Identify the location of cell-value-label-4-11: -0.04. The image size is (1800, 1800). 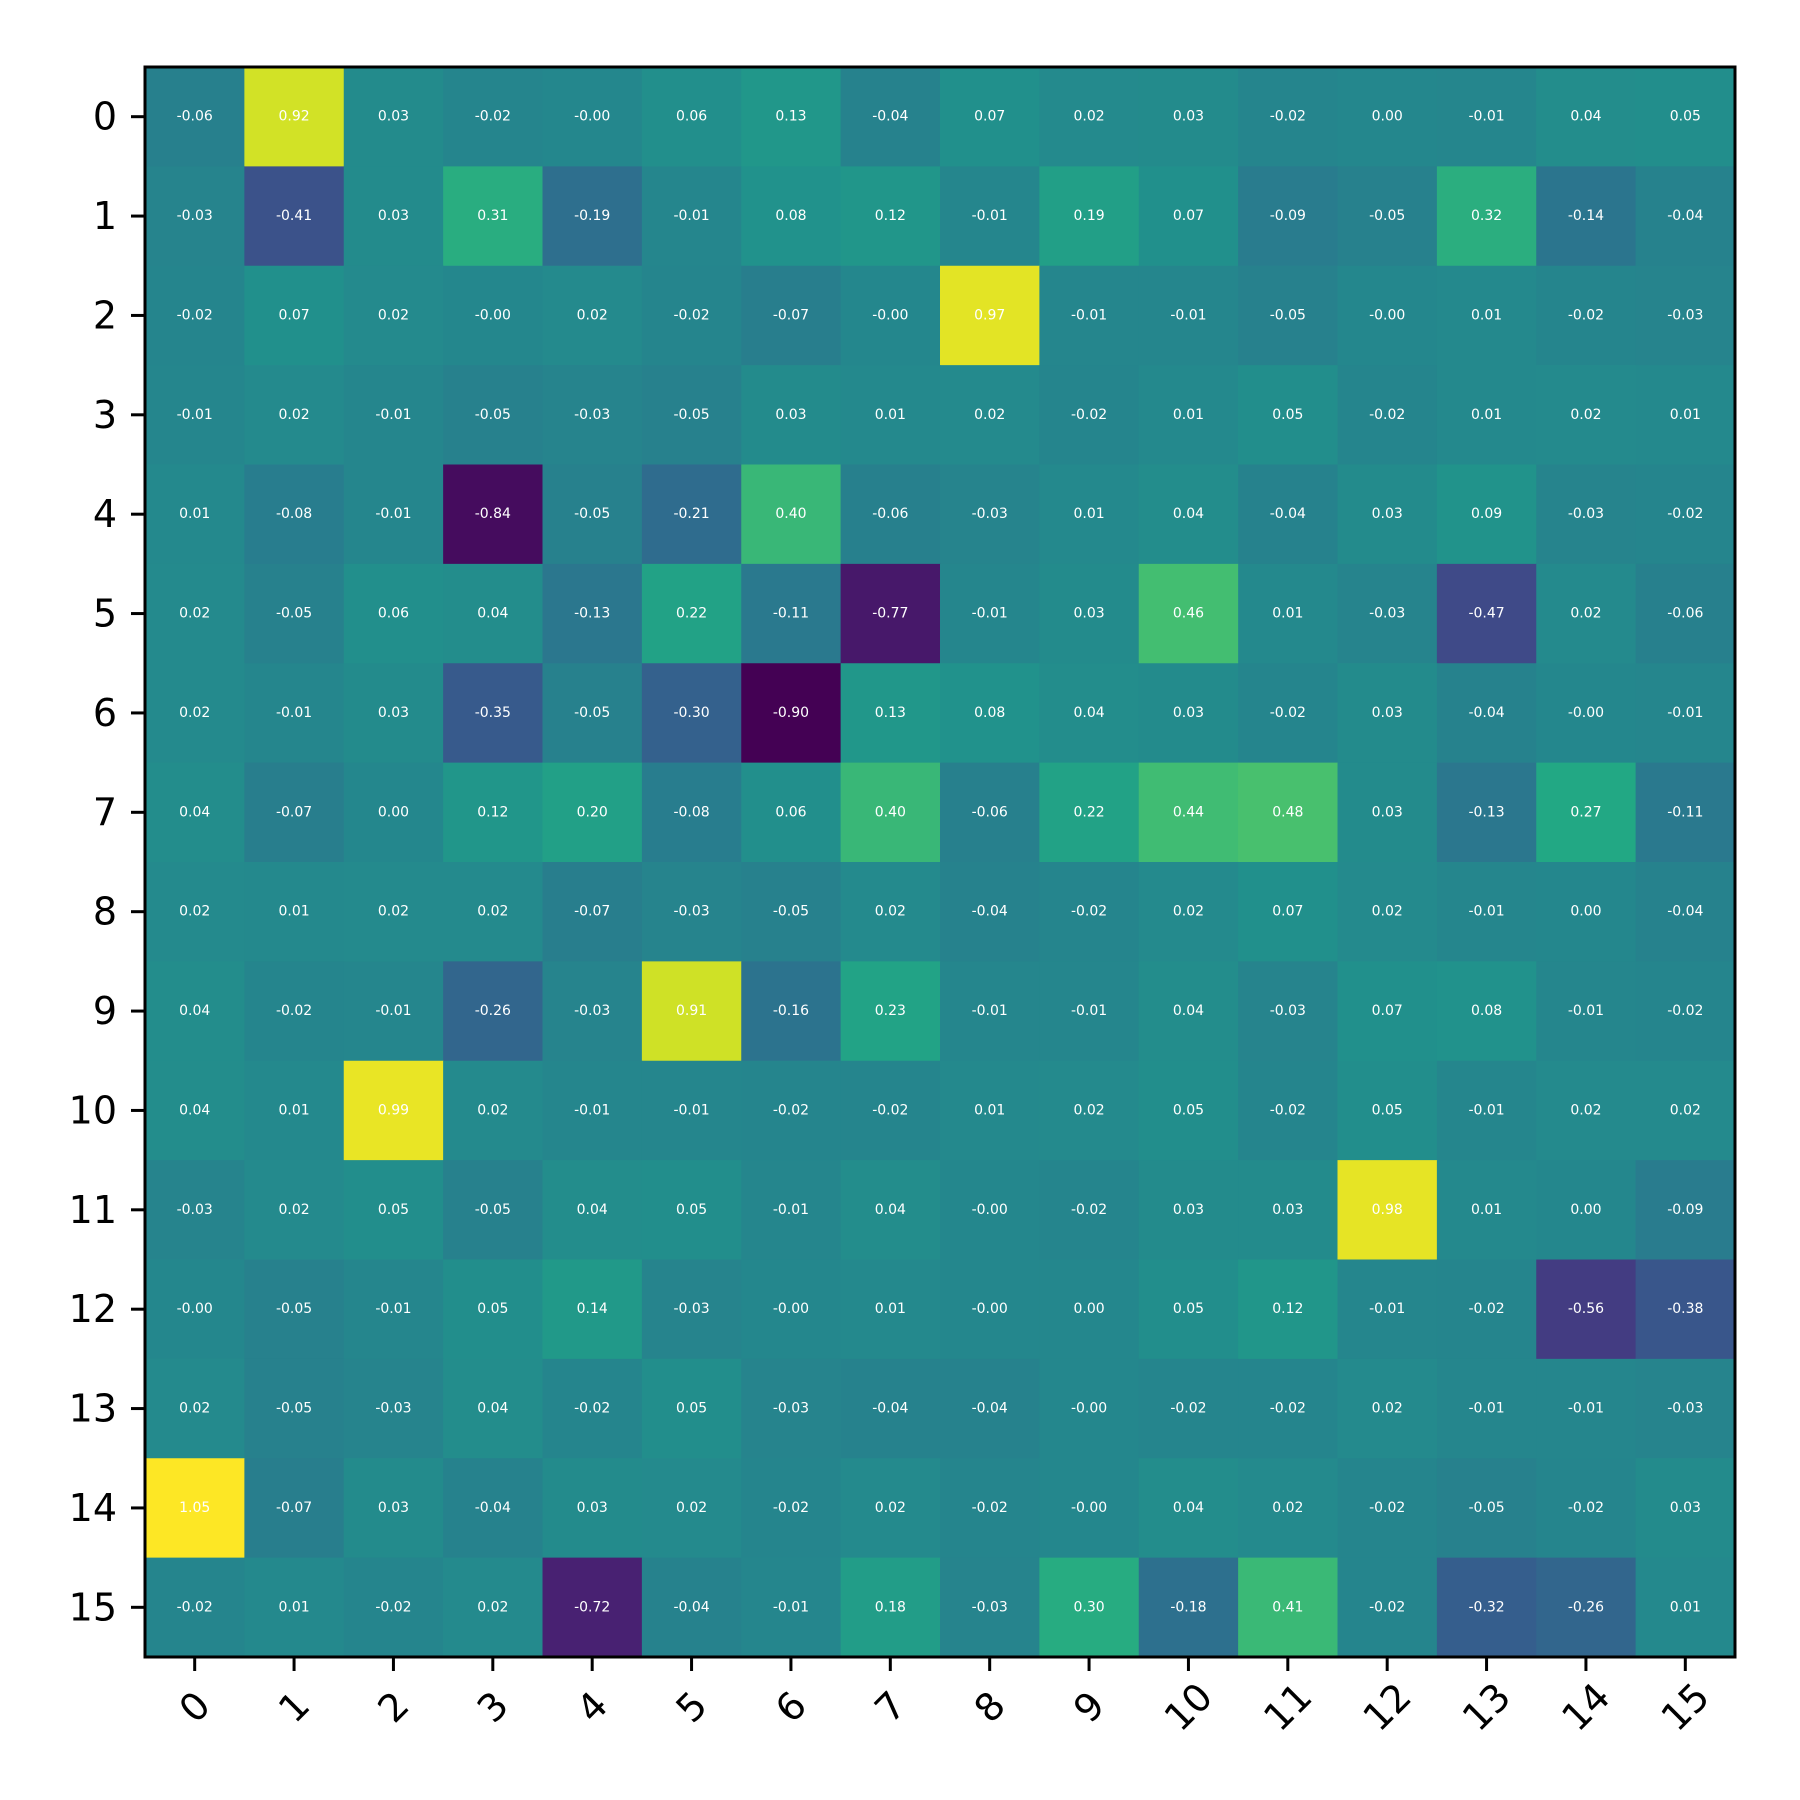
(1288, 514).